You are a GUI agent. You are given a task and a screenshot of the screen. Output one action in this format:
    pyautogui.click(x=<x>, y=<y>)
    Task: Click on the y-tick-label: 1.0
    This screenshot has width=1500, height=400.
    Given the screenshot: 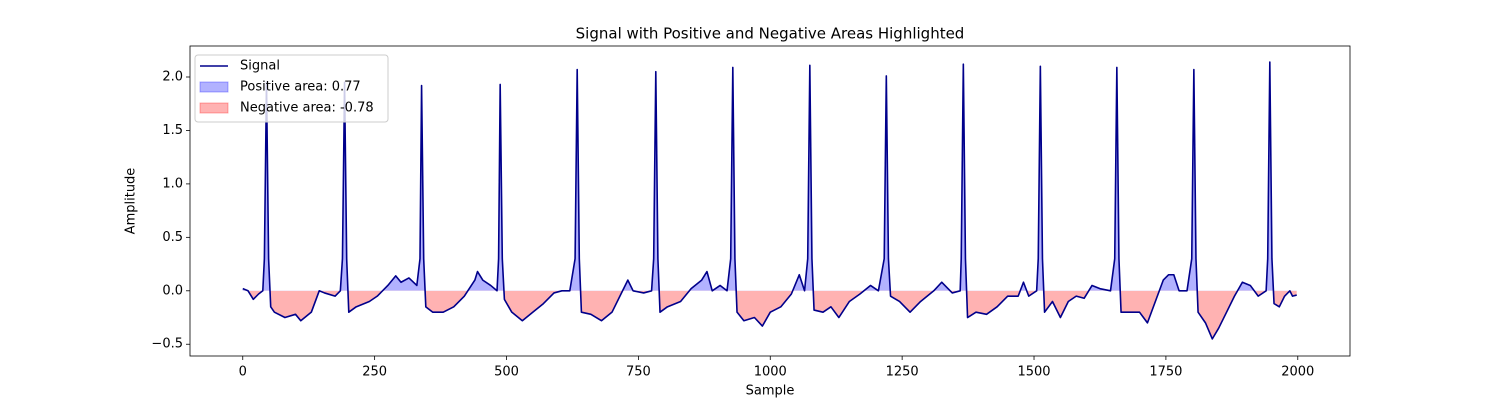 What is the action you would take?
    pyautogui.click(x=172, y=183)
    